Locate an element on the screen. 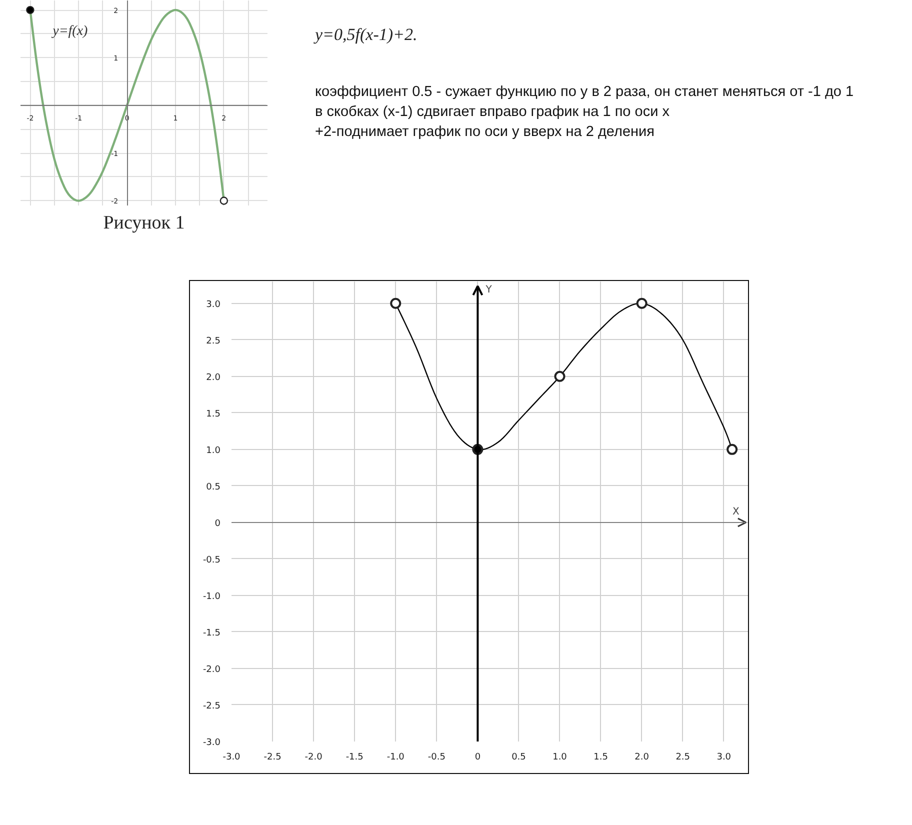  x-tick-label: -3.0 is located at coordinates (231, 757).